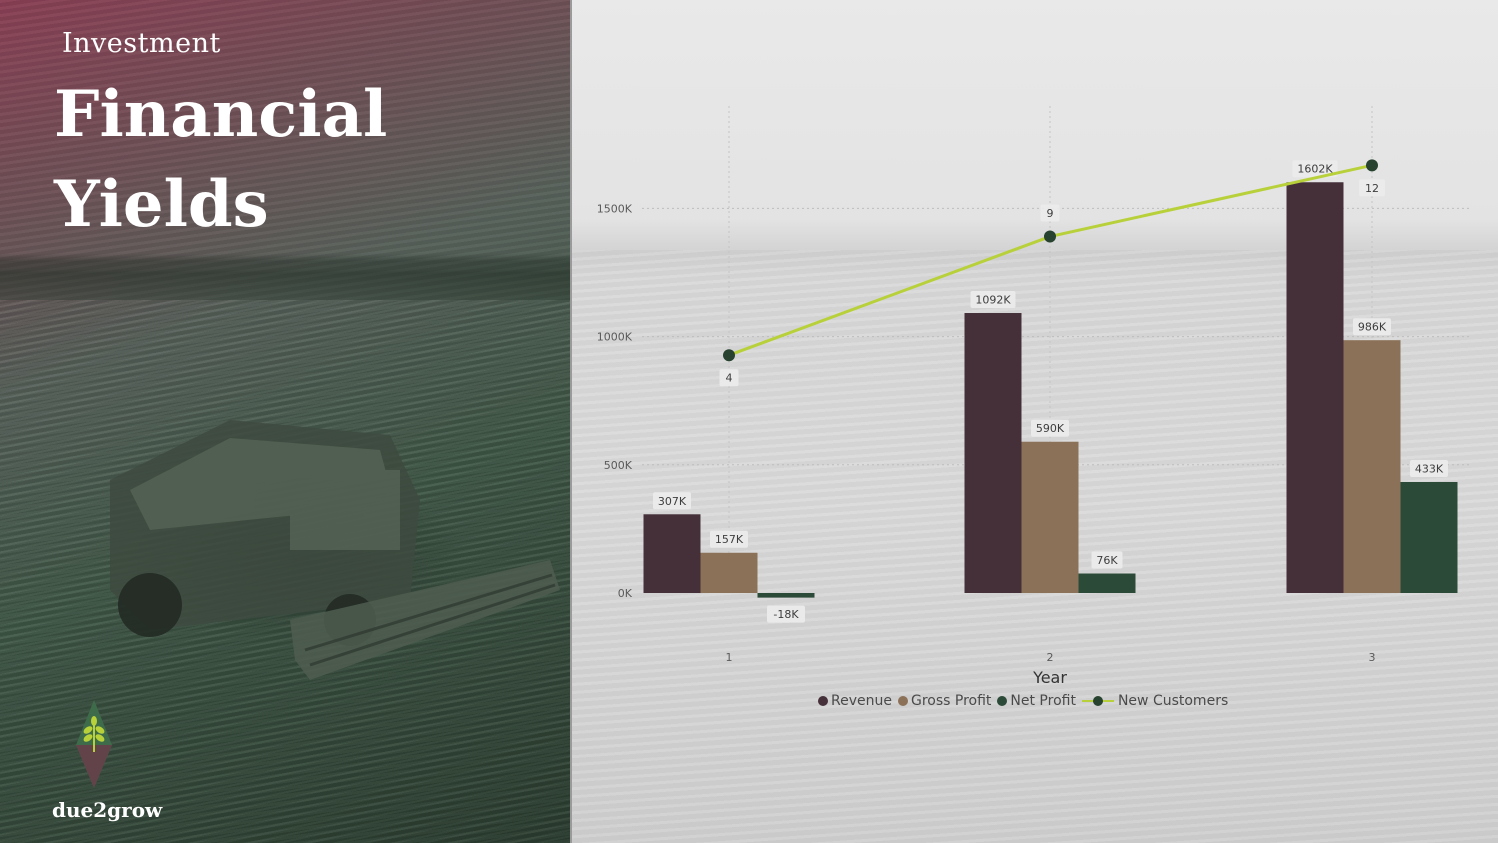 The image size is (1498, 843). Describe the element at coordinates (729, 657) in the screenshot. I see `x-tick-label: 1` at that location.